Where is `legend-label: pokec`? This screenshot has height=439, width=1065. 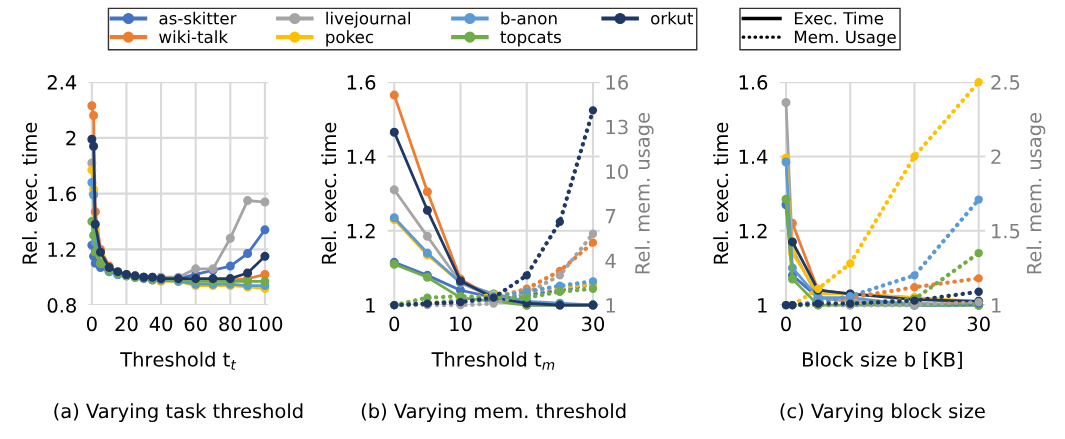
legend-label: pokec is located at coordinates (350, 38).